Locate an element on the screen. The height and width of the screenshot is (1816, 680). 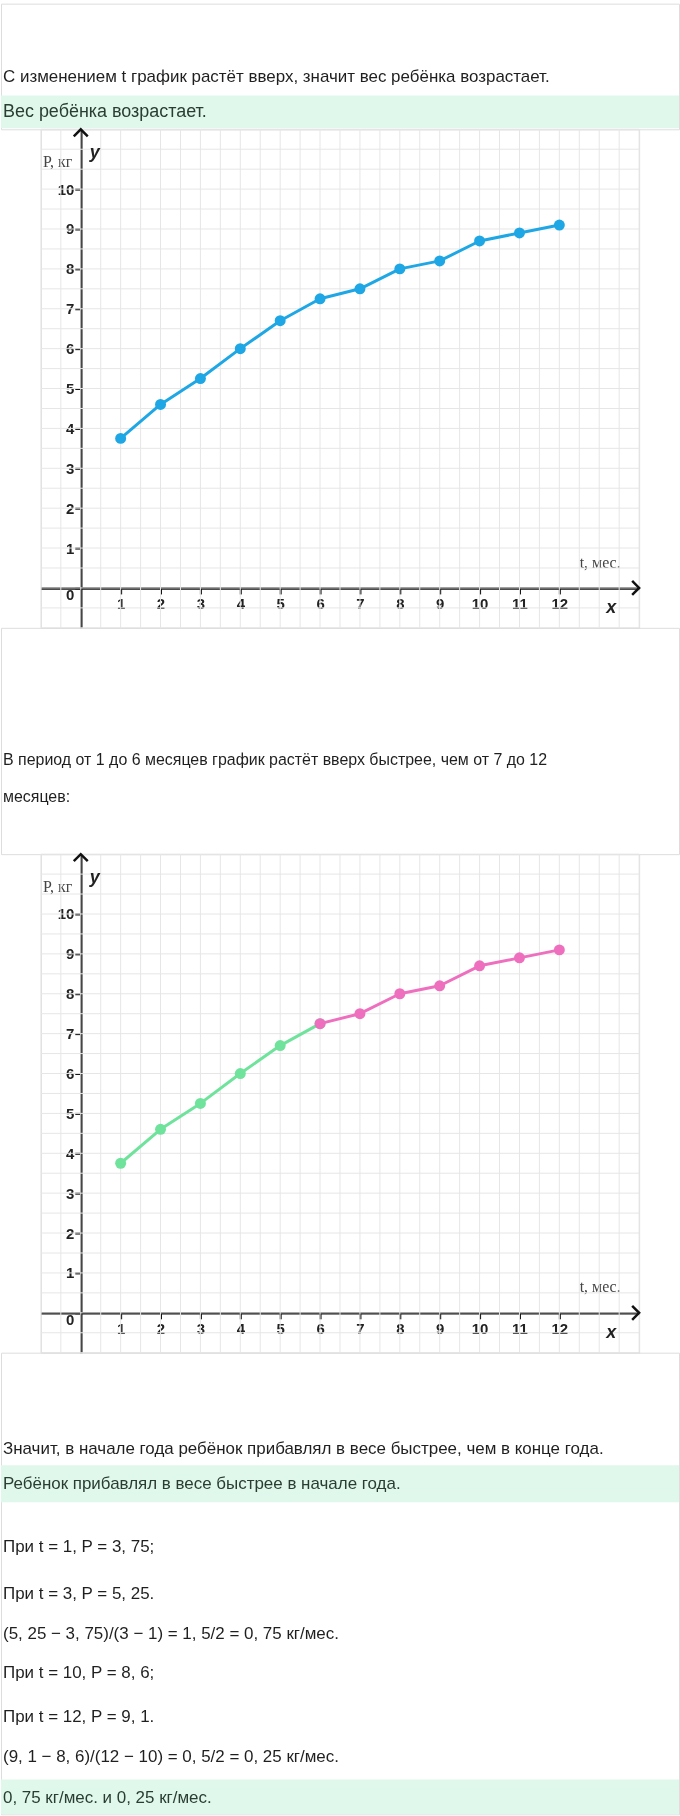
text: При t = 12, P = 9, 1. is located at coordinates (78, 1716).